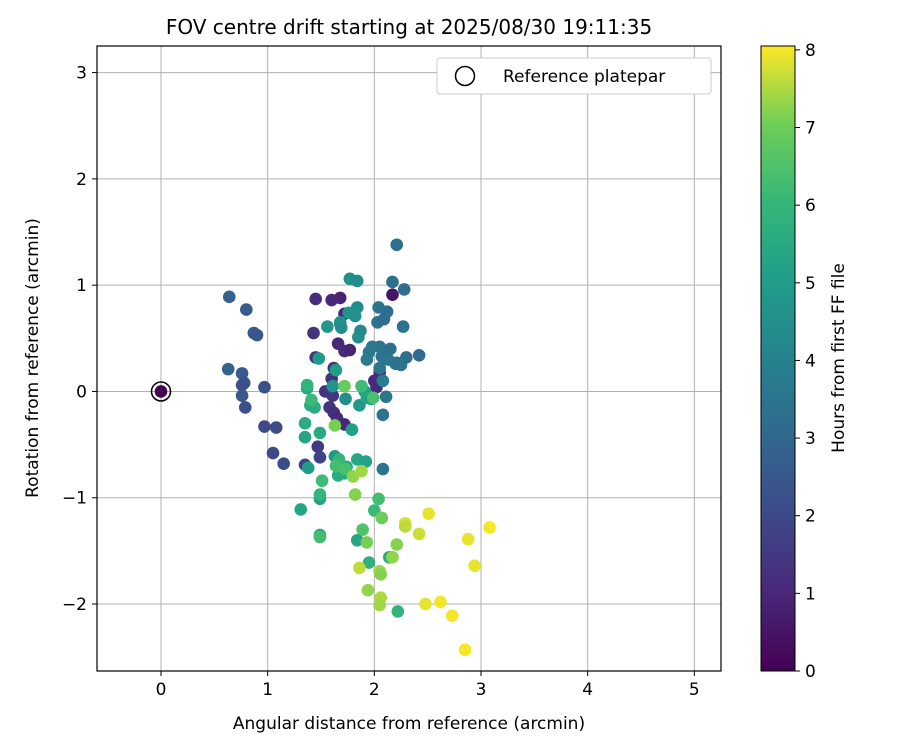 The image size is (900, 750). I want to click on y-axis-ticks: −2 −1 0 1 2 3, so click(79, 339).